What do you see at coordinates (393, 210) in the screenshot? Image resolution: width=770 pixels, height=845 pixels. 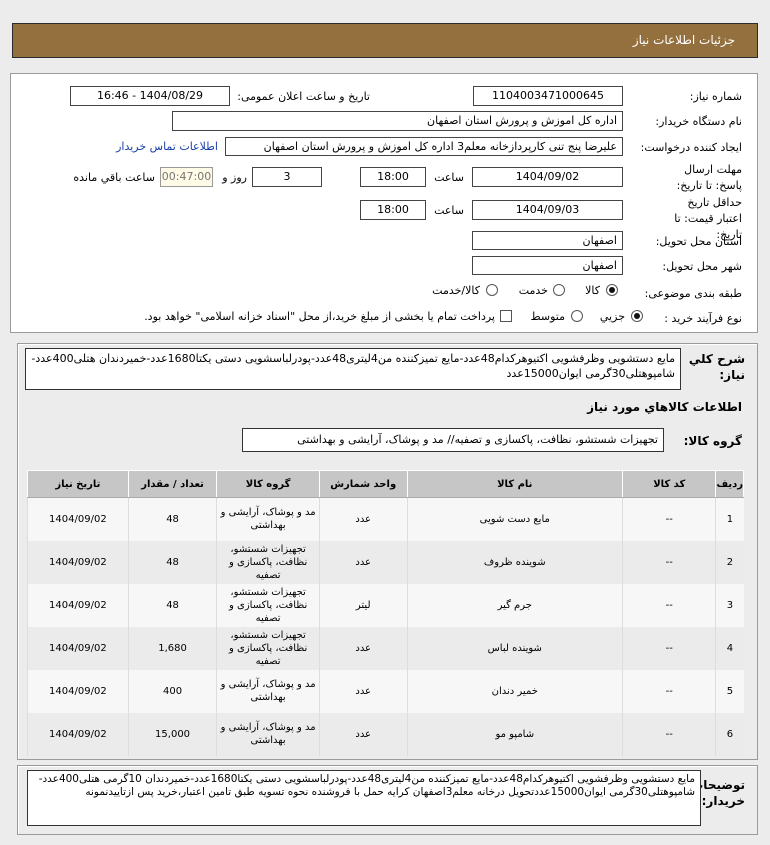 I see `validity-time-field: 18:00` at bounding box center [393, 210].